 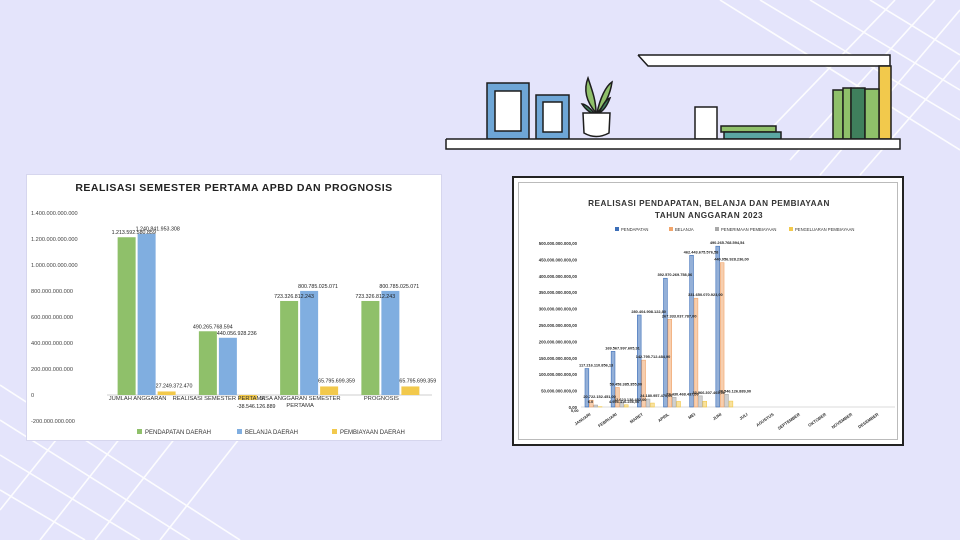 I want to click on chart2-ytick-label: 50.000.000.000,00, so click(x=559, y=391).